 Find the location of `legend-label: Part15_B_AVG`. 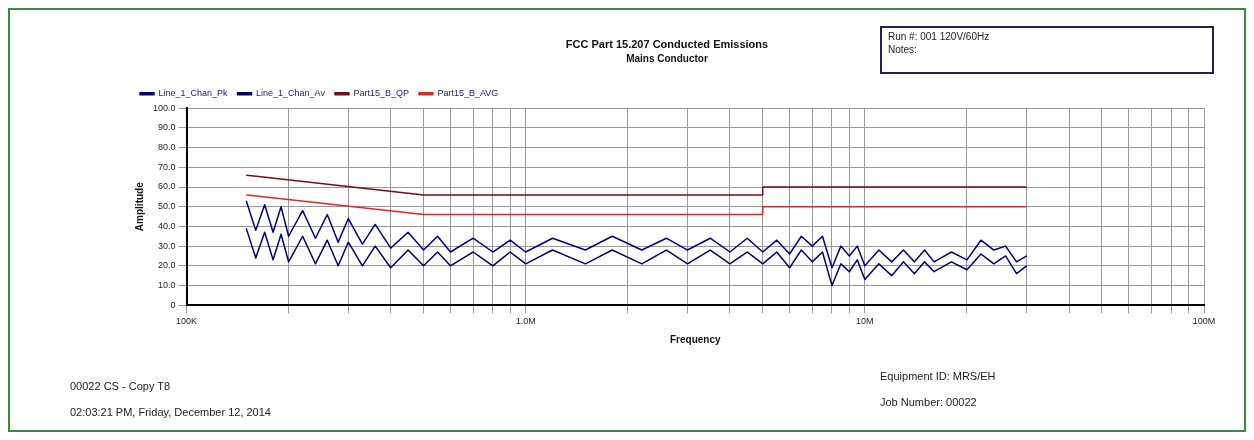

legend-label: Part15_B_AVG is located at coordinates (468, 93).